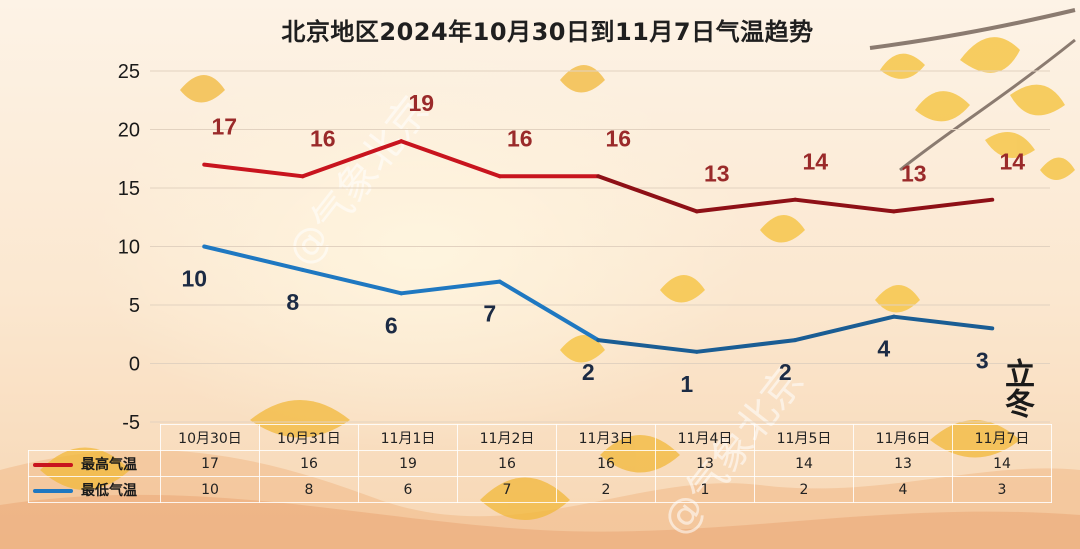  I want to click on table-cell-high: 17, so click(210, 463).